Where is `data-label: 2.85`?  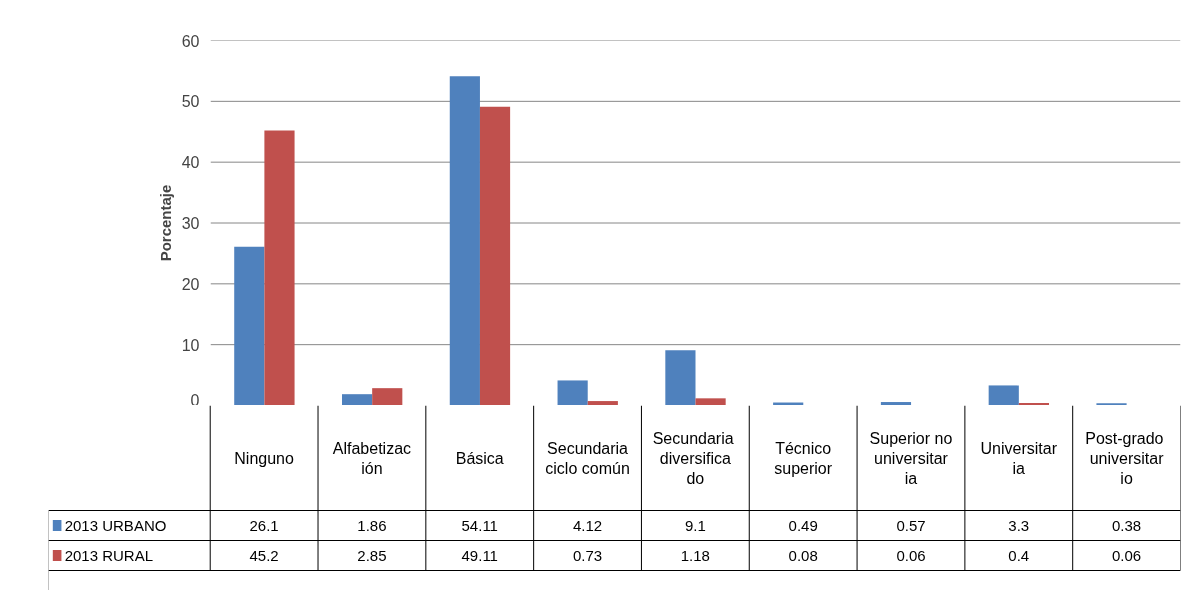 data-label: 2.85 is located at coordinates (372, 555).